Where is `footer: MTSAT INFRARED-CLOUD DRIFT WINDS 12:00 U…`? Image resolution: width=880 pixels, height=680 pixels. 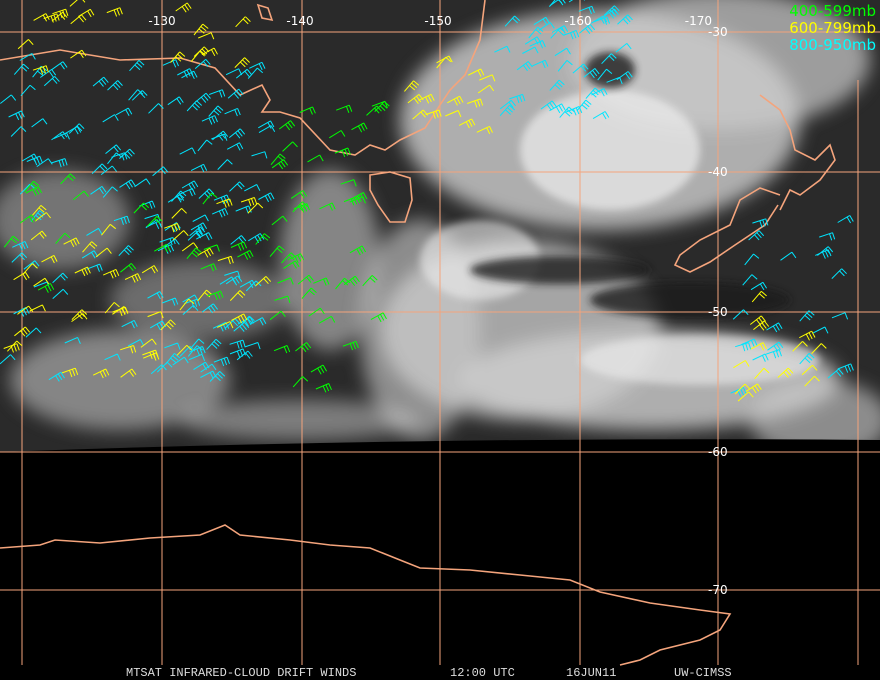
footer: MTSAT INFRARED-CLOUD DRIFT WINDS 12:00 U… is located at coordinates (429, 673).